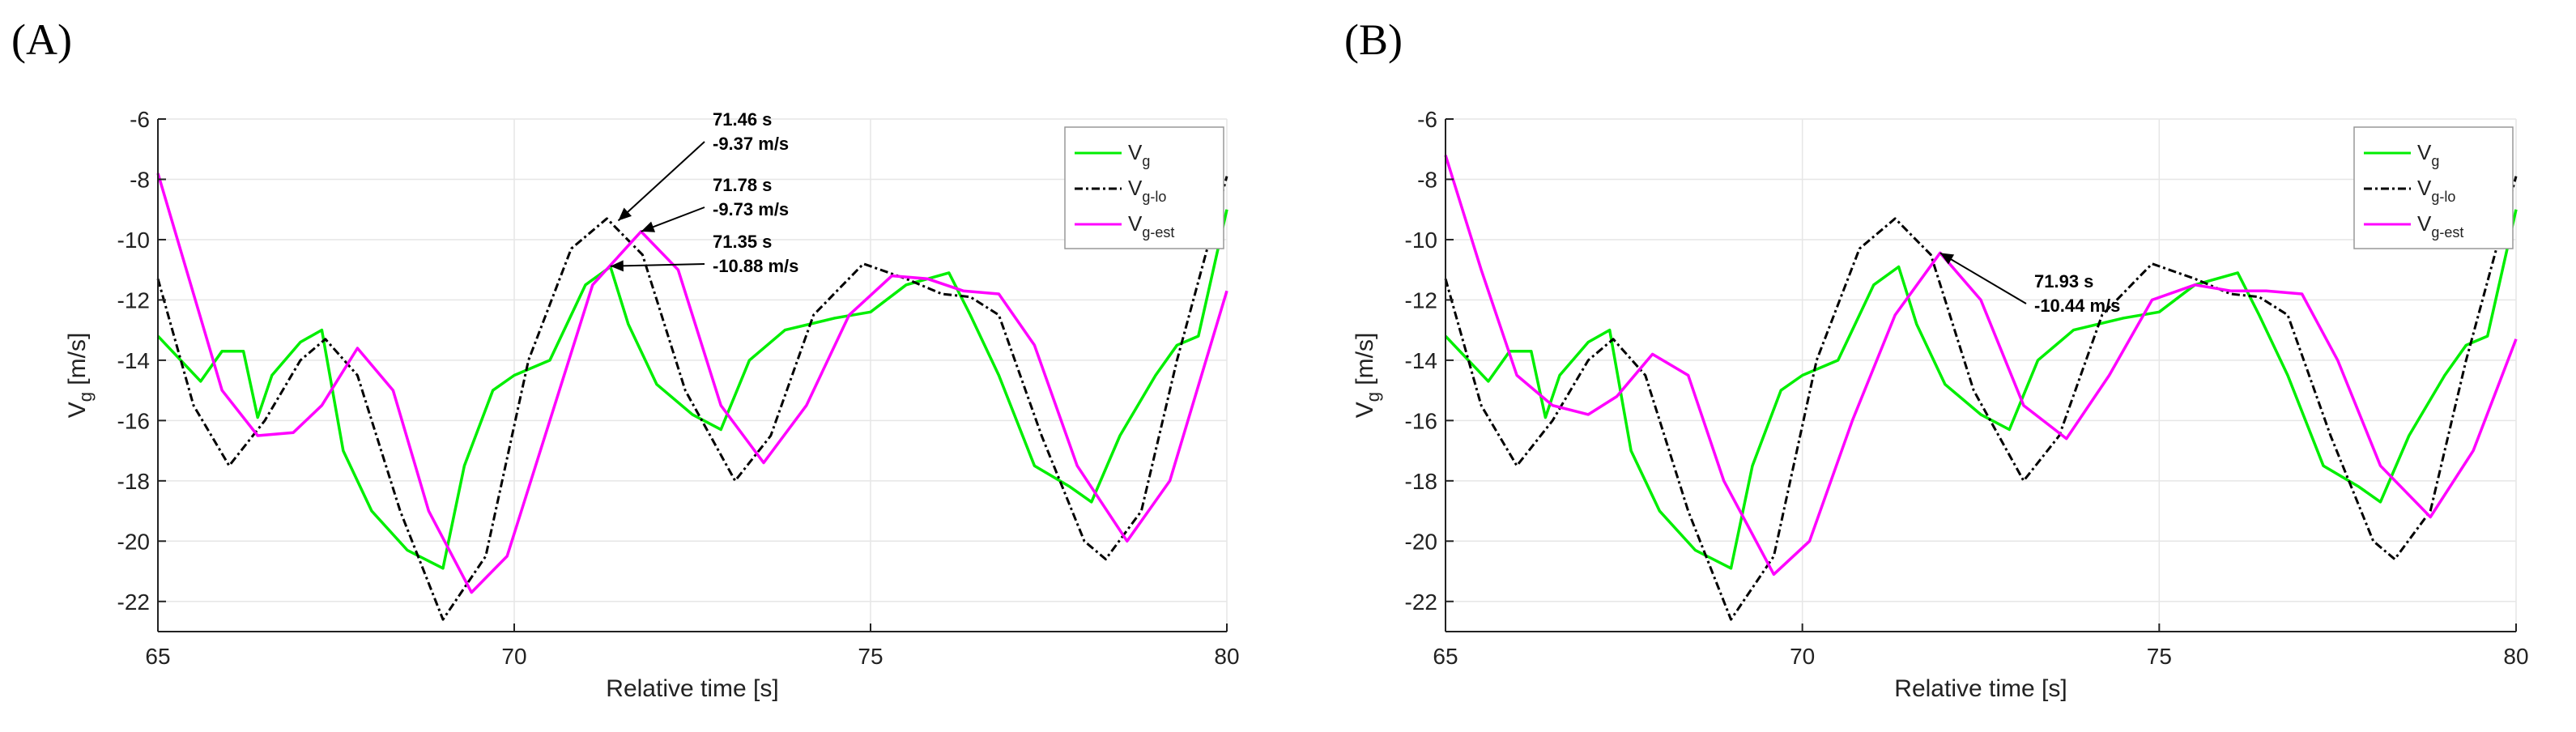 The image size is (2576, 732). Describe the element at coordinates (751, 131) in the screenshot. I see `annotation-text: 71.46 s -9.37 m/s` at that location.